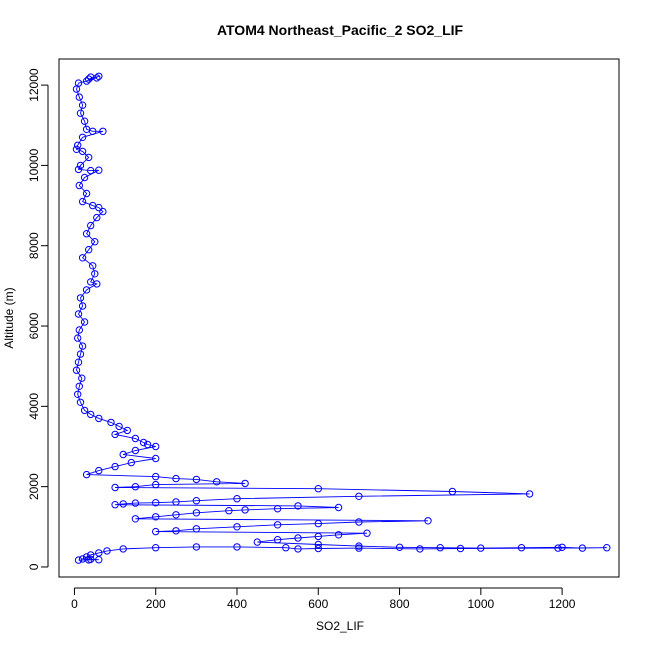  What do you see at coordinates (340, 626) in the screenshot?
I see `x-axis-label: SO2_LIF` at bounding box center [340, 626].